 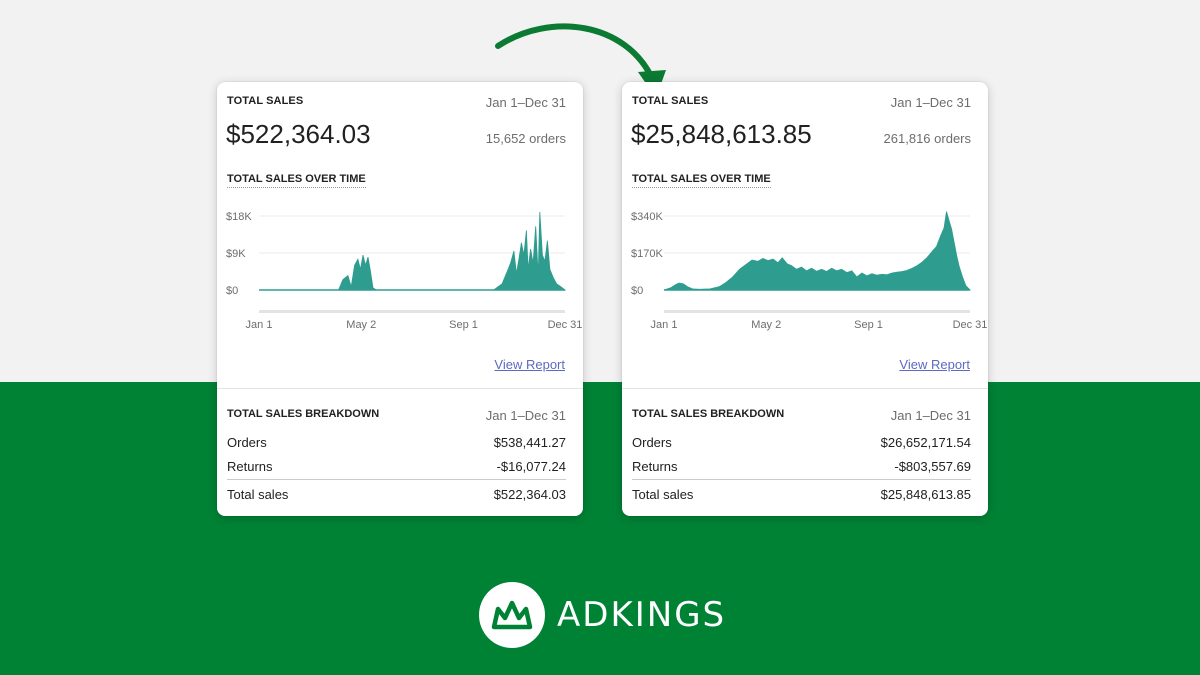 What do you see at coordinates (642, 615) in the screenshot?
I see `brand-wordmark: ADKINGS` at bounding box center [642, 615].